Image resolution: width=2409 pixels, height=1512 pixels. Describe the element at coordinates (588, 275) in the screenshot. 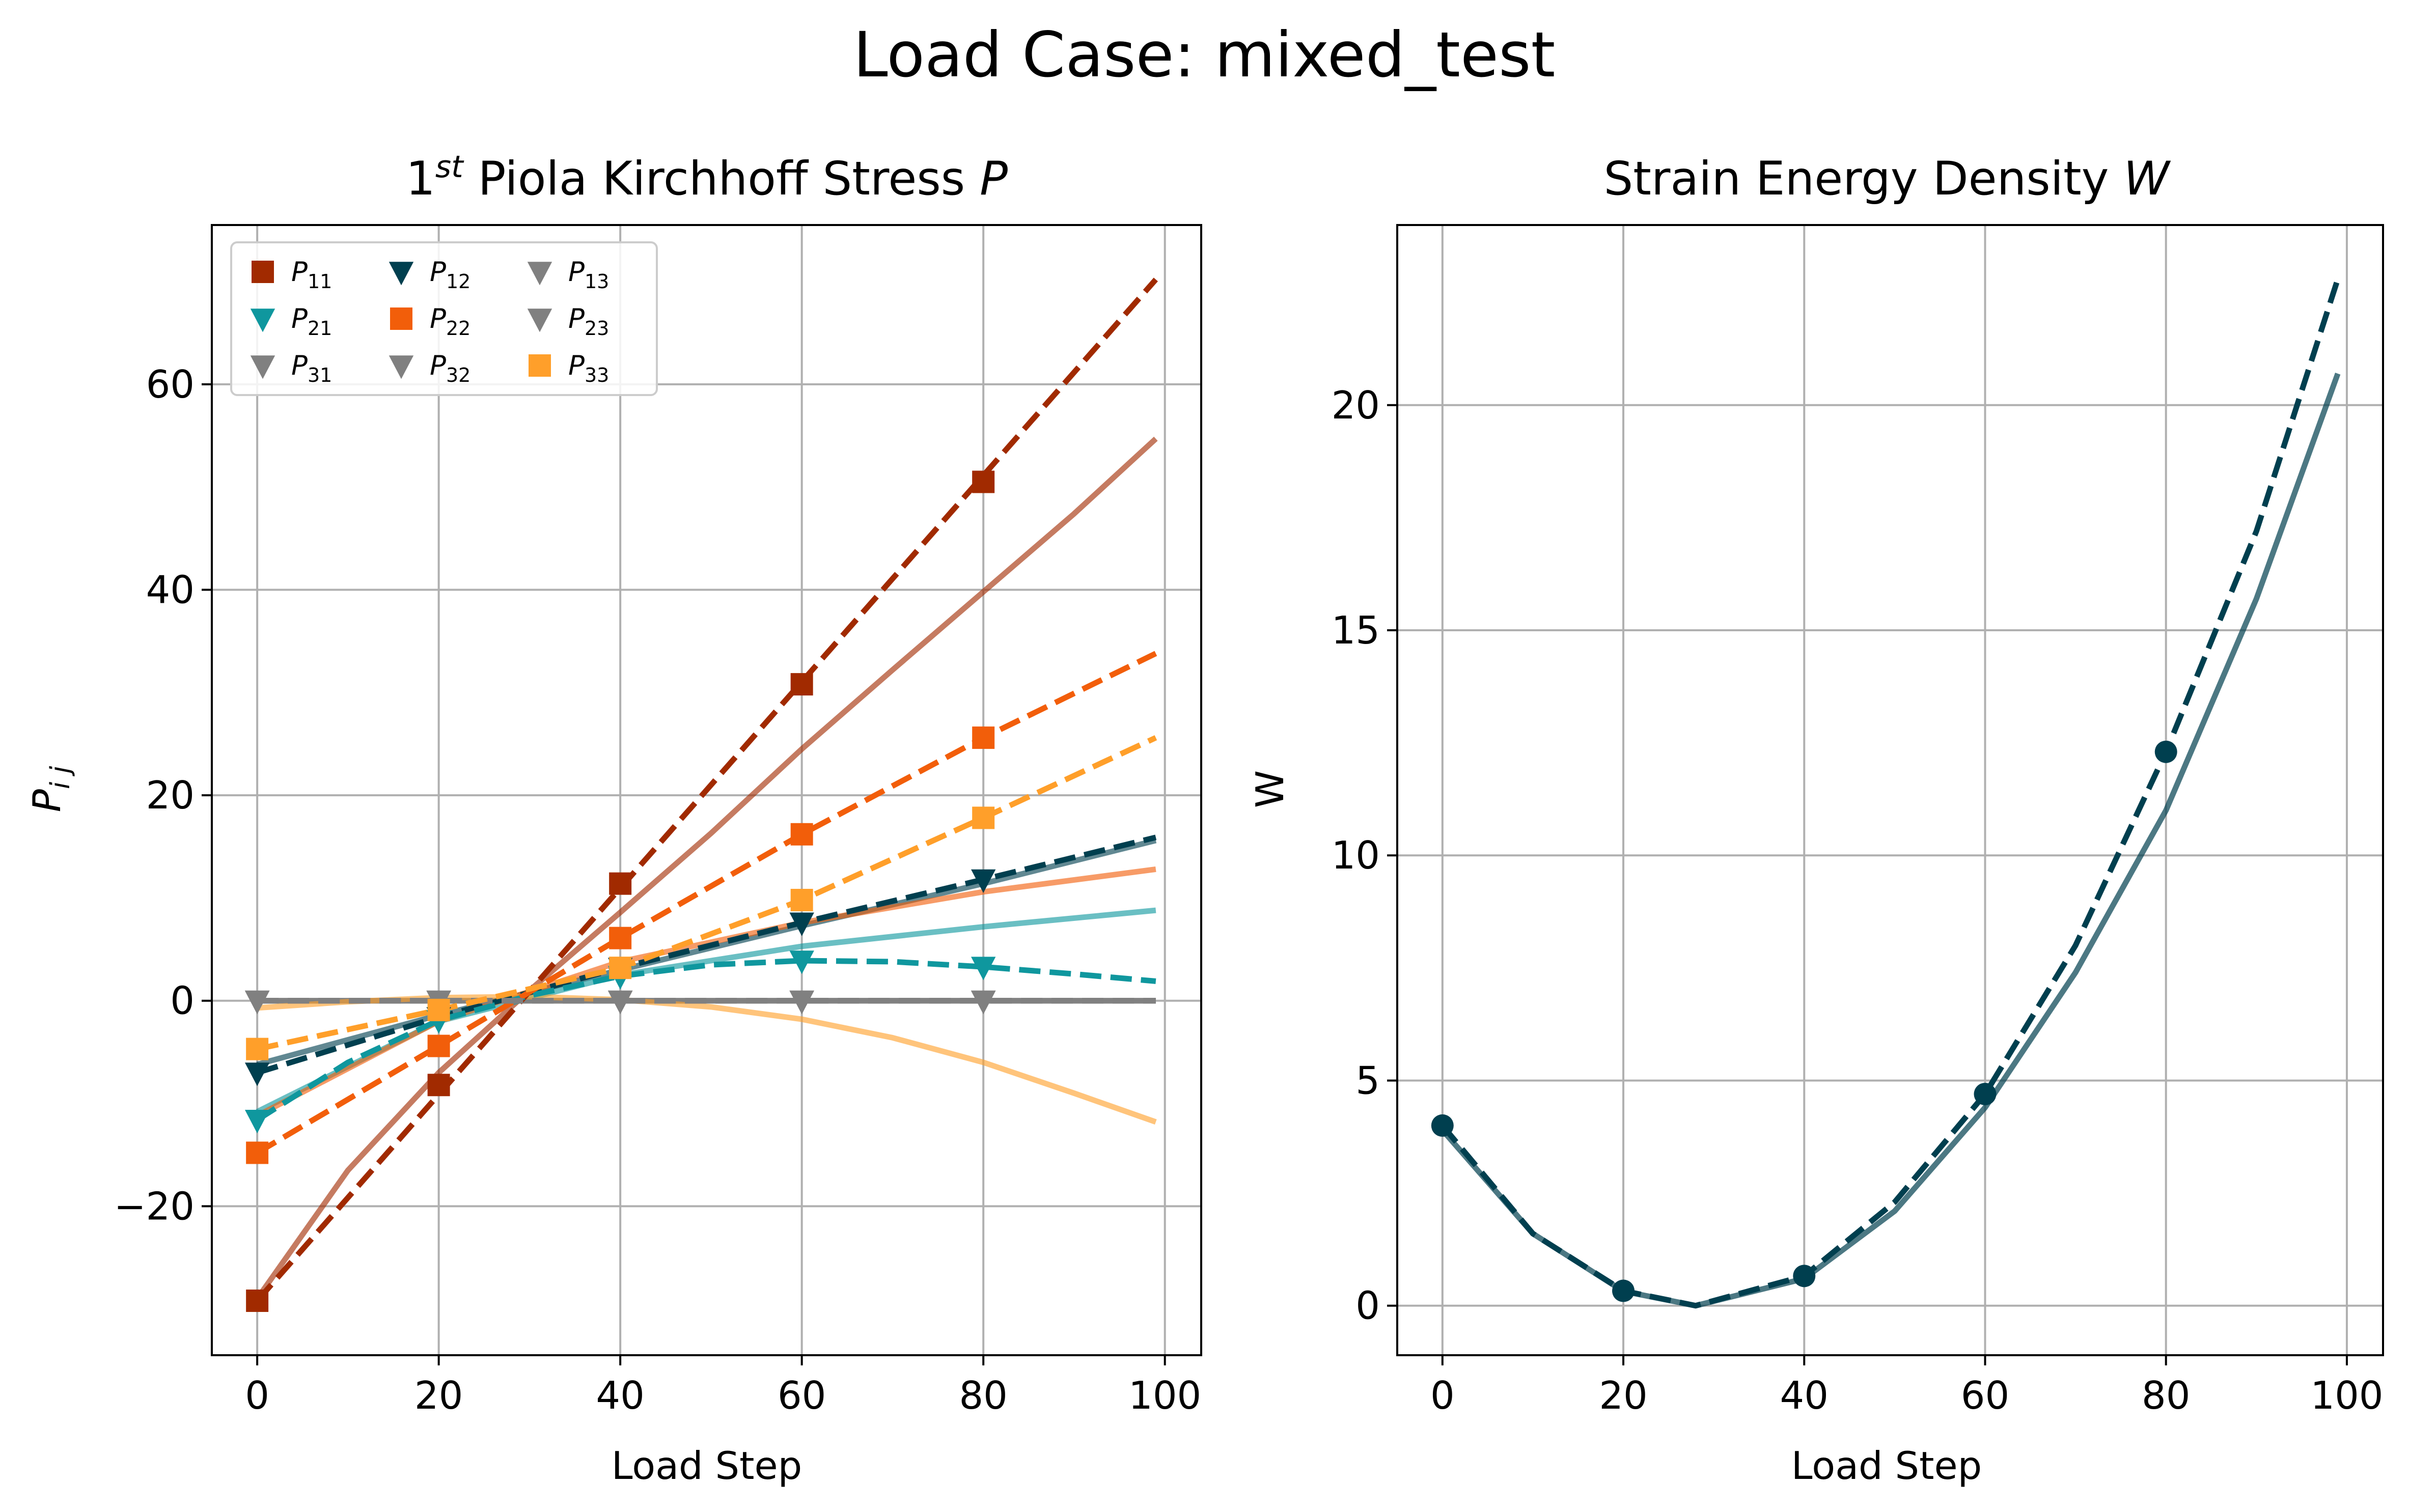

I see `legend-label-P13: P13` at that location.